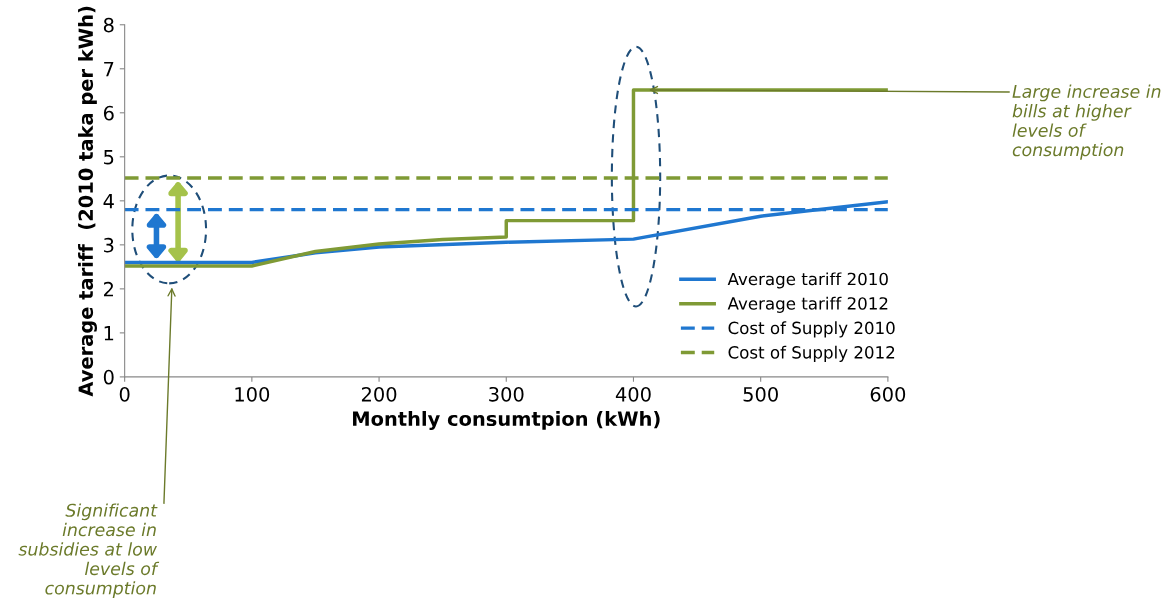 This screenshot has width=1176, height=604. What do you see at coordinates (108, 289) in the screenshot?
I see `y-tick-label: 2` at bounding box center [108, 289].